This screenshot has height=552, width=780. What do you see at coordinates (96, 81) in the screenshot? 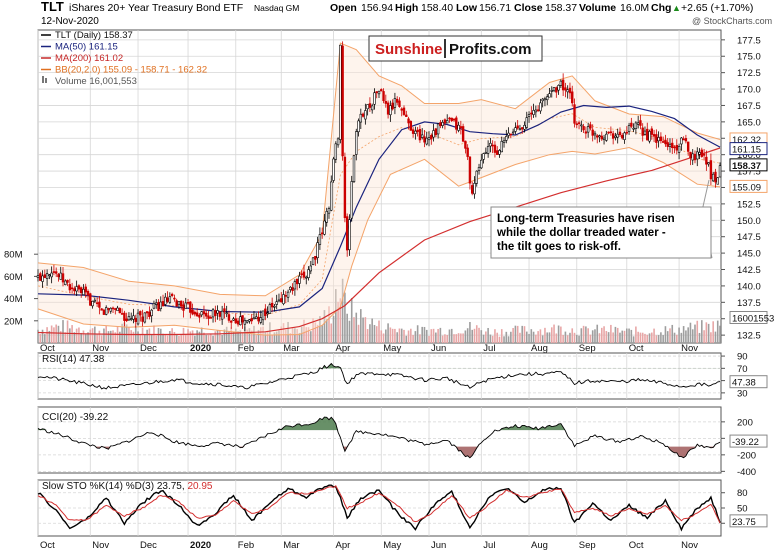
I see `legend-item-4: Volume 16,001,553` at bounding box center [96, 81].